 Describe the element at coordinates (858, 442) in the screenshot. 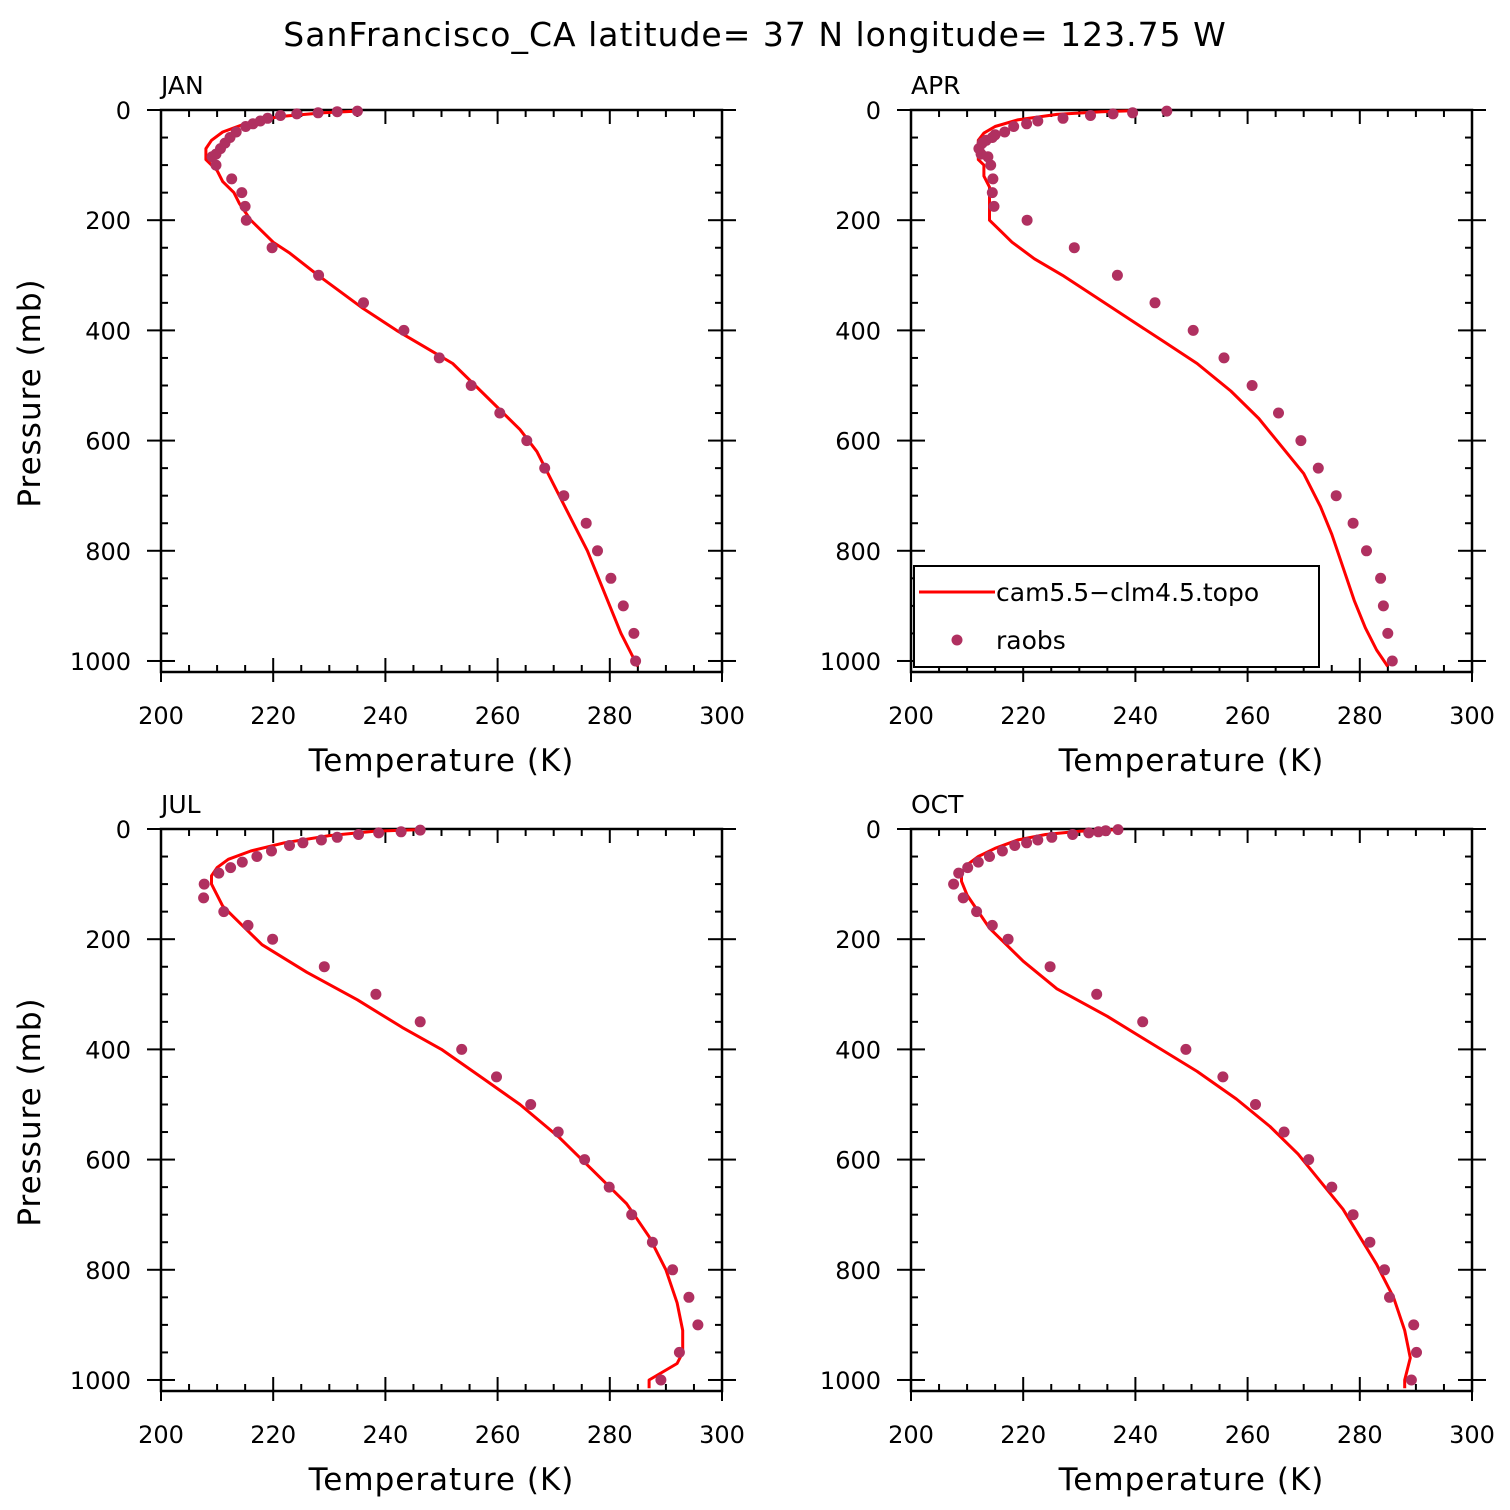

I see `y-tick-label: 600` at that location.